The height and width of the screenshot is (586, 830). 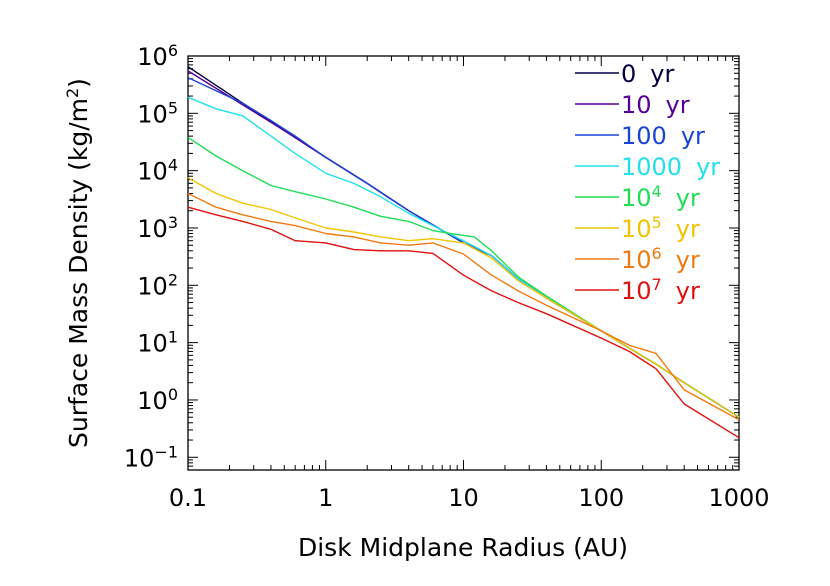 I want to click on y-tick-label: 10⁴, so click(x=157, y=170).